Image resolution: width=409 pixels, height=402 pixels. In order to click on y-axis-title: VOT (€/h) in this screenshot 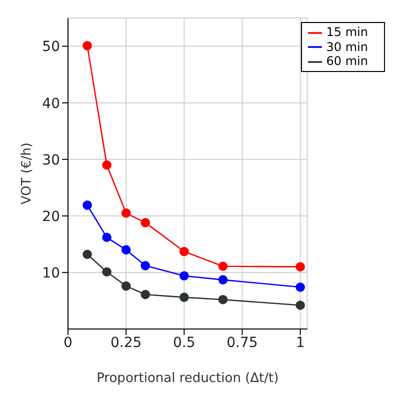, I will do `click(27, 173)`.